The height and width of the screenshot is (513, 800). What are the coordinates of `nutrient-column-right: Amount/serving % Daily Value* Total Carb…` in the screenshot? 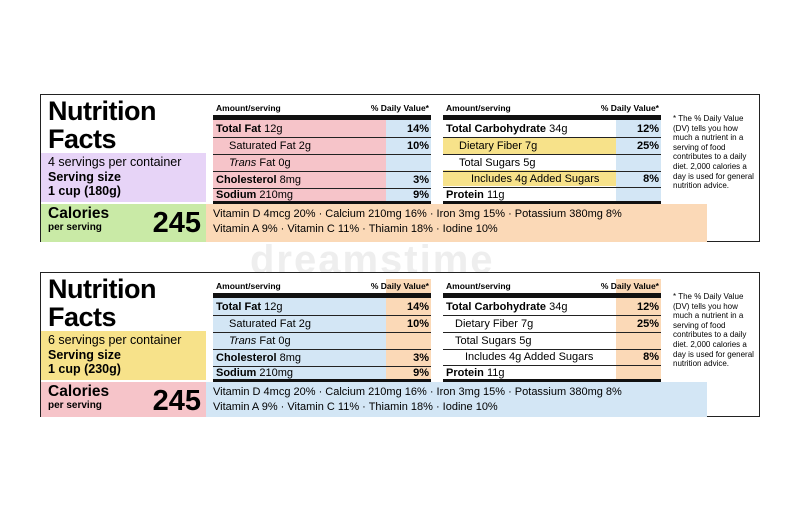 It's located at (552, 149).